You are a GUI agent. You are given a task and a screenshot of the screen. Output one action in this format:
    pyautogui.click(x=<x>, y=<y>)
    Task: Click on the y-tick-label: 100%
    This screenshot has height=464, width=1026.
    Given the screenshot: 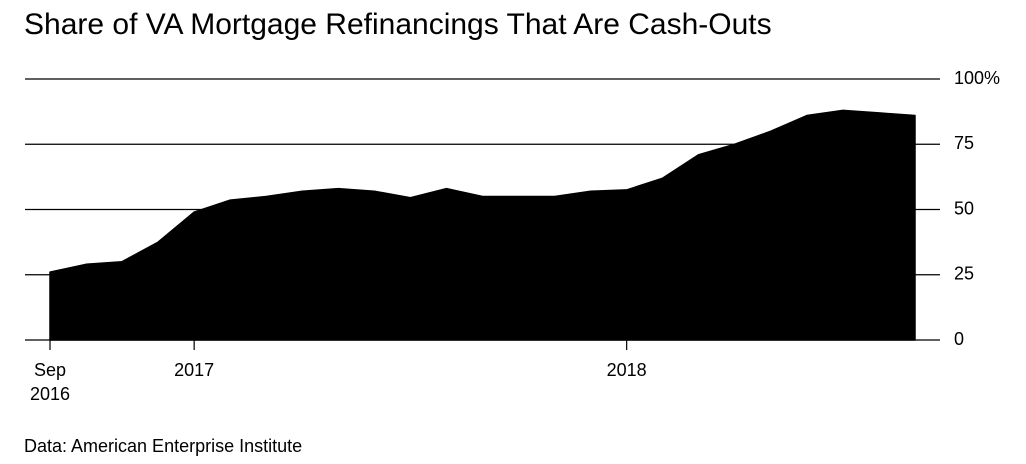 What is the action you would take?
    pyautogui.click(x=977, y=78)
    